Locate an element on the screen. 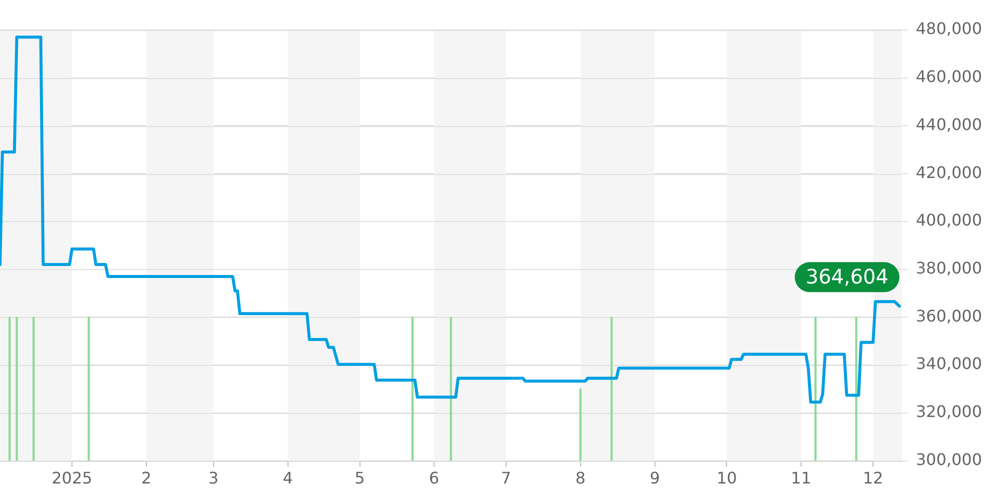 The width and height of the screenshot is (1000, 500). x-tick-label: 5 is located at coordinates (359, 478).